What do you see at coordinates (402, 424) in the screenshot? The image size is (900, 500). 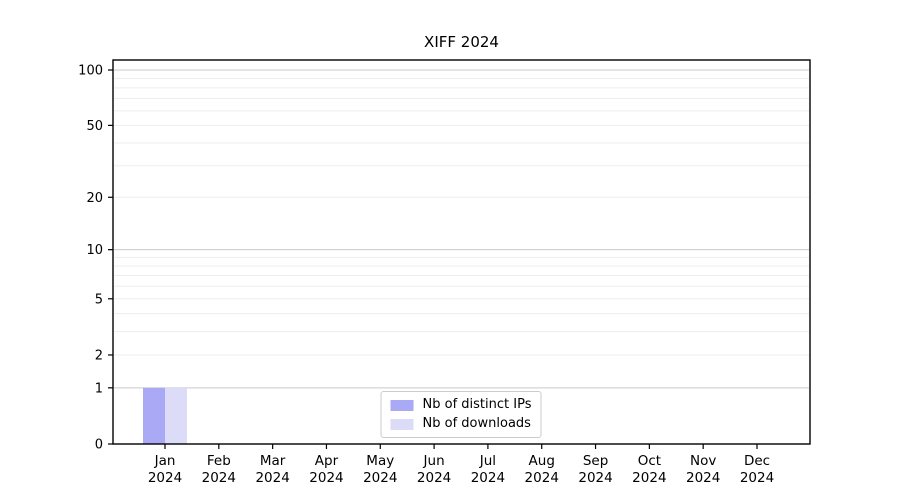 I see `legend-swatch-downloads-icon` at bounding box center [402, 424].